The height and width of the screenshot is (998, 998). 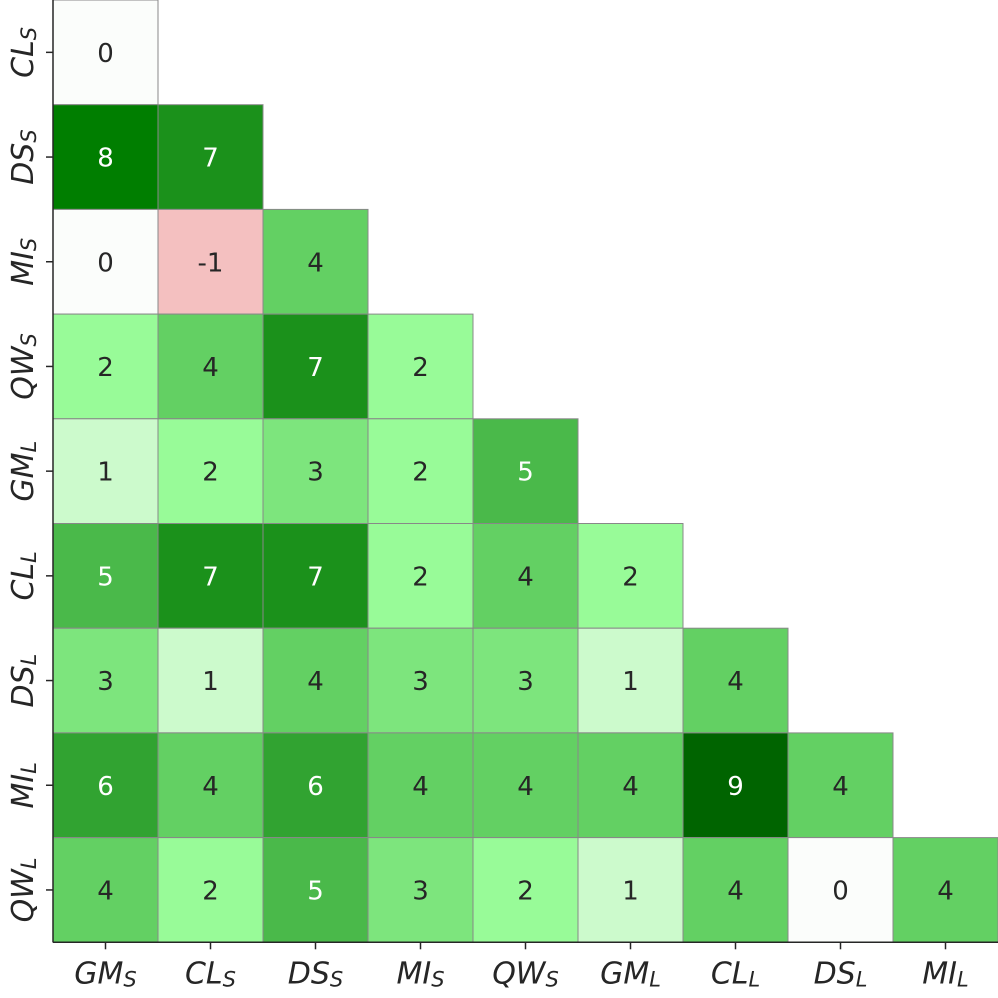 I want to click on label-text: GM, so click(x=98, y=973).